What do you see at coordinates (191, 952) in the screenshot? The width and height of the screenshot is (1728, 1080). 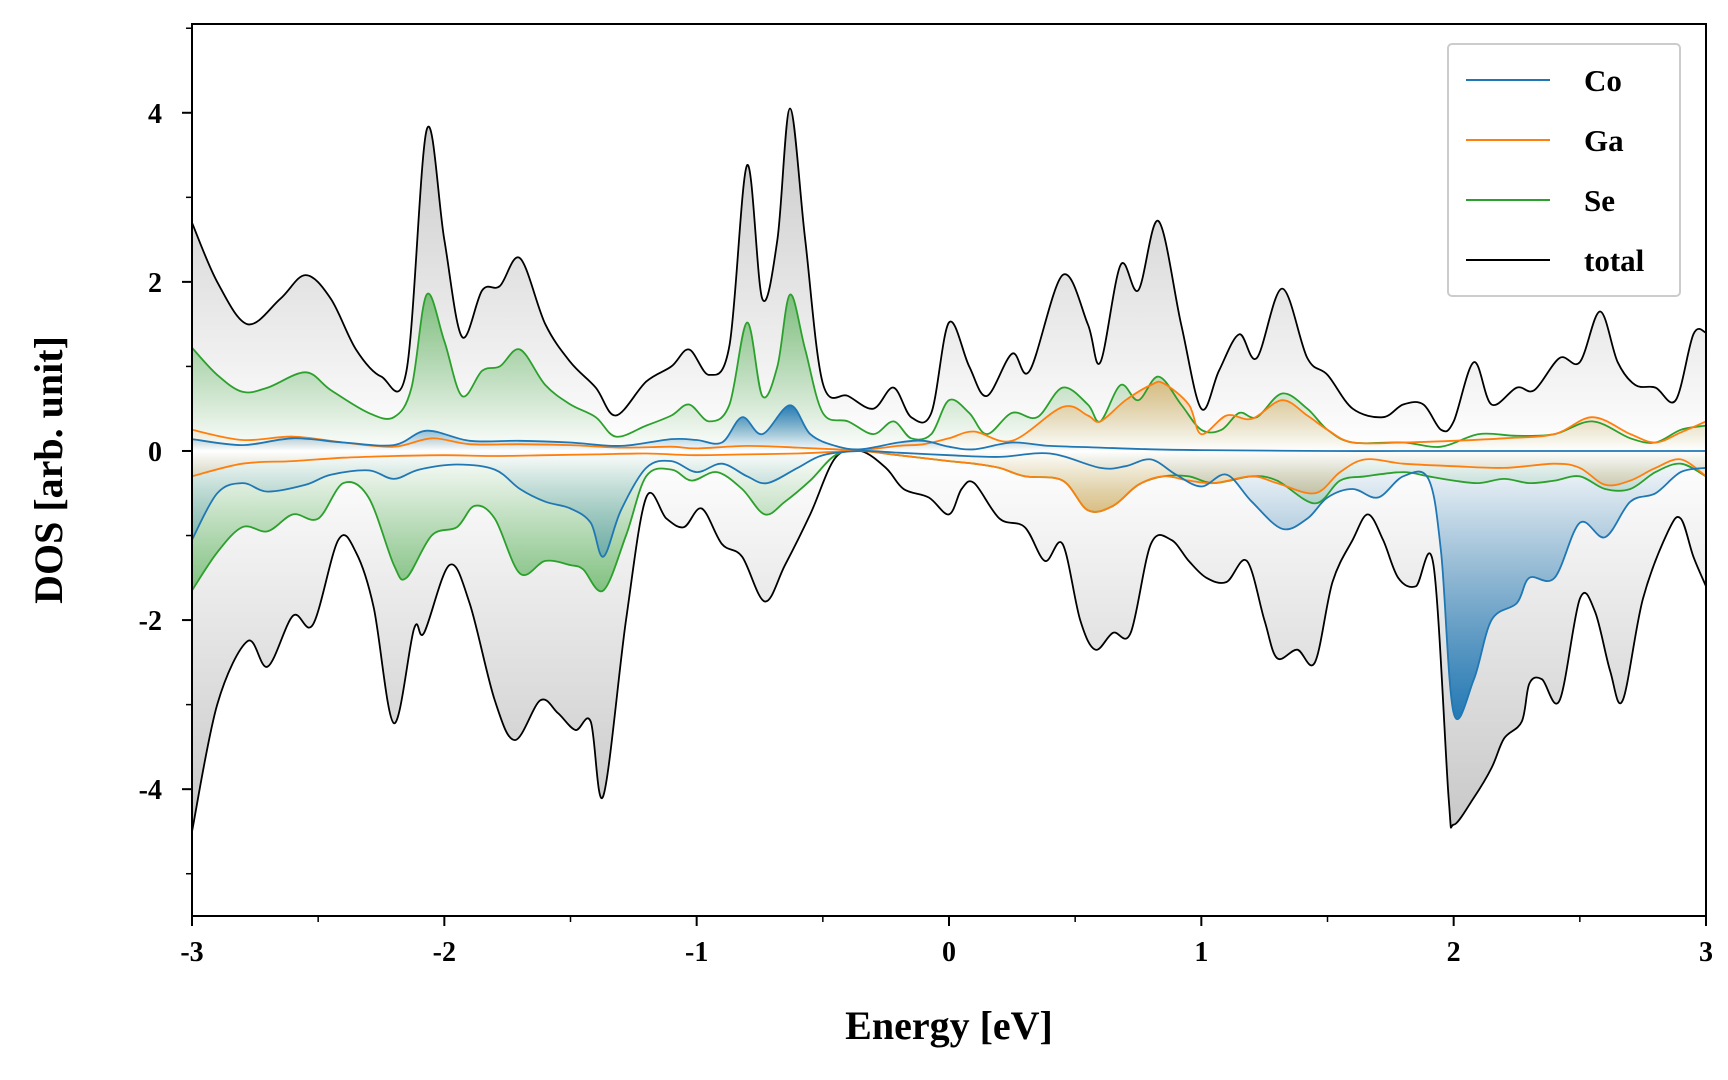 I see `x-tick-label: -3` at bounding box center [191, 952].